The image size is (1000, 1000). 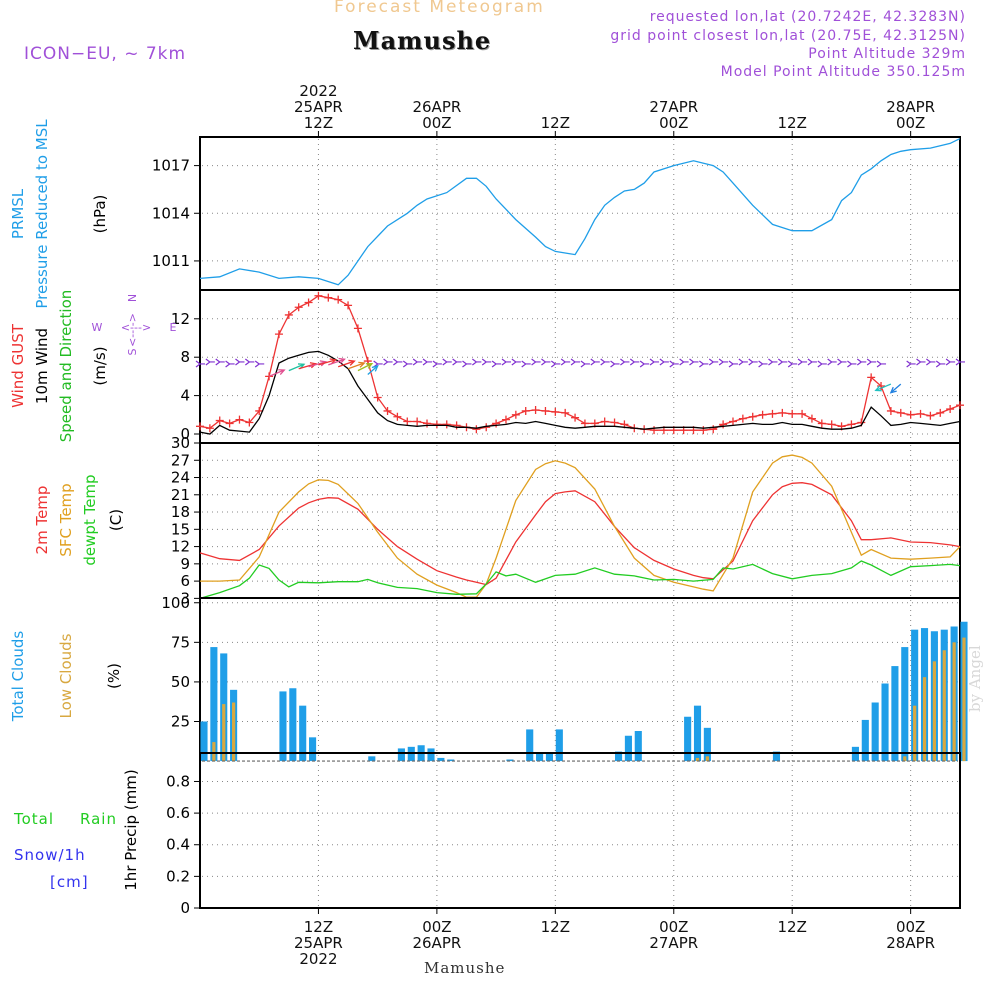 I want to click on bottom-time-label: 27APR, so click(x=673, y=943).